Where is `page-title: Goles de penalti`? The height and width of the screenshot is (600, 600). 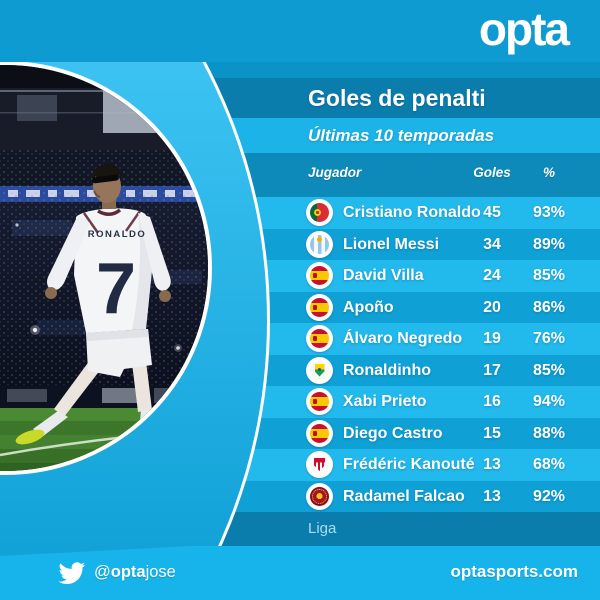
page-title: Goles de penalti is located at coordinates (397, 98).